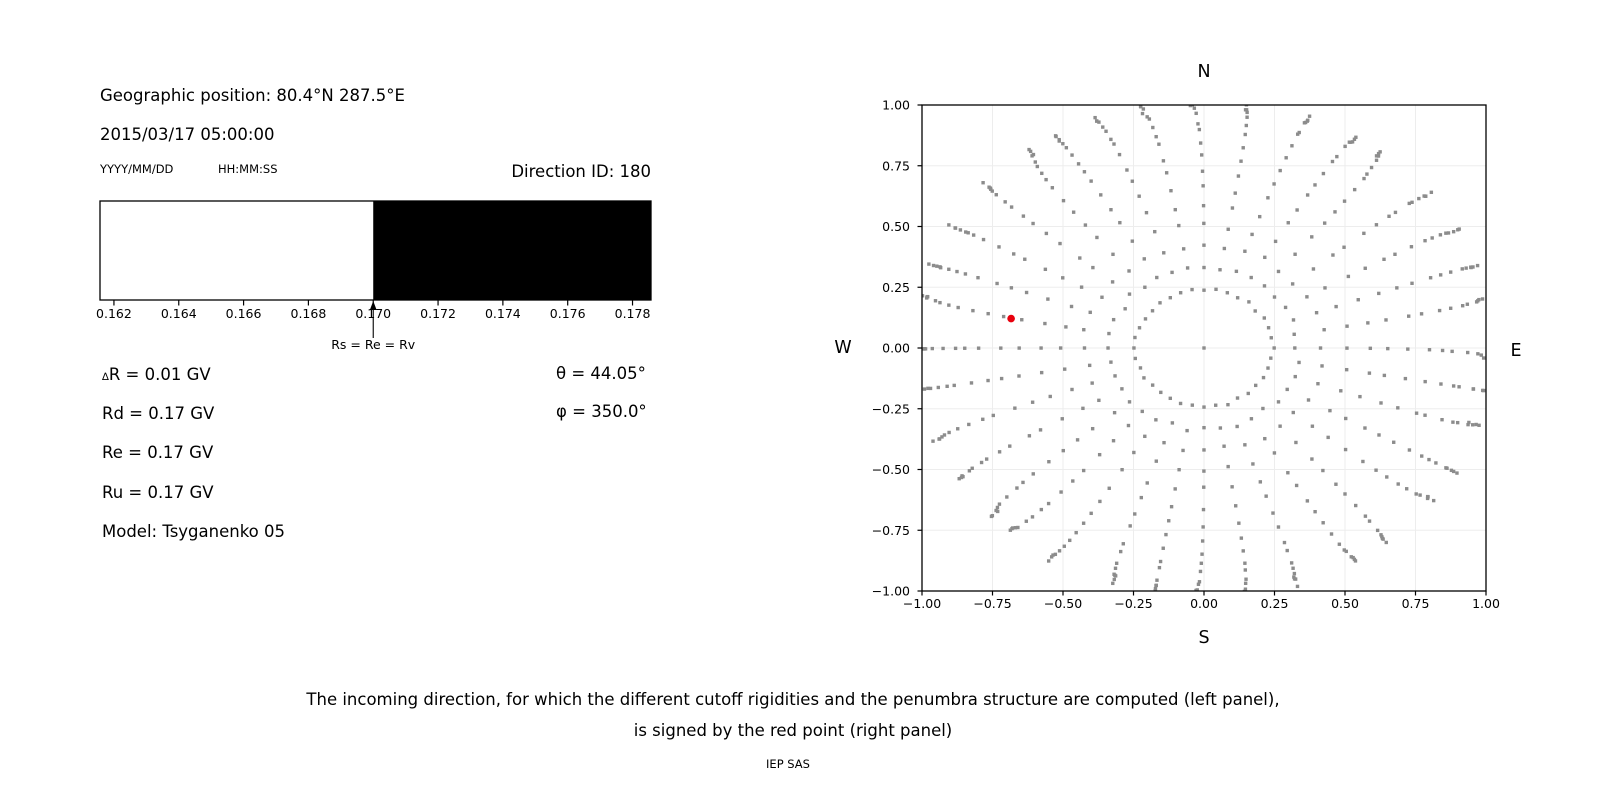  What do you see at coordinates (1275, 603) in the screenshot?
I see `x-tick-label: 0.25` at bounding box center [1275, 603].